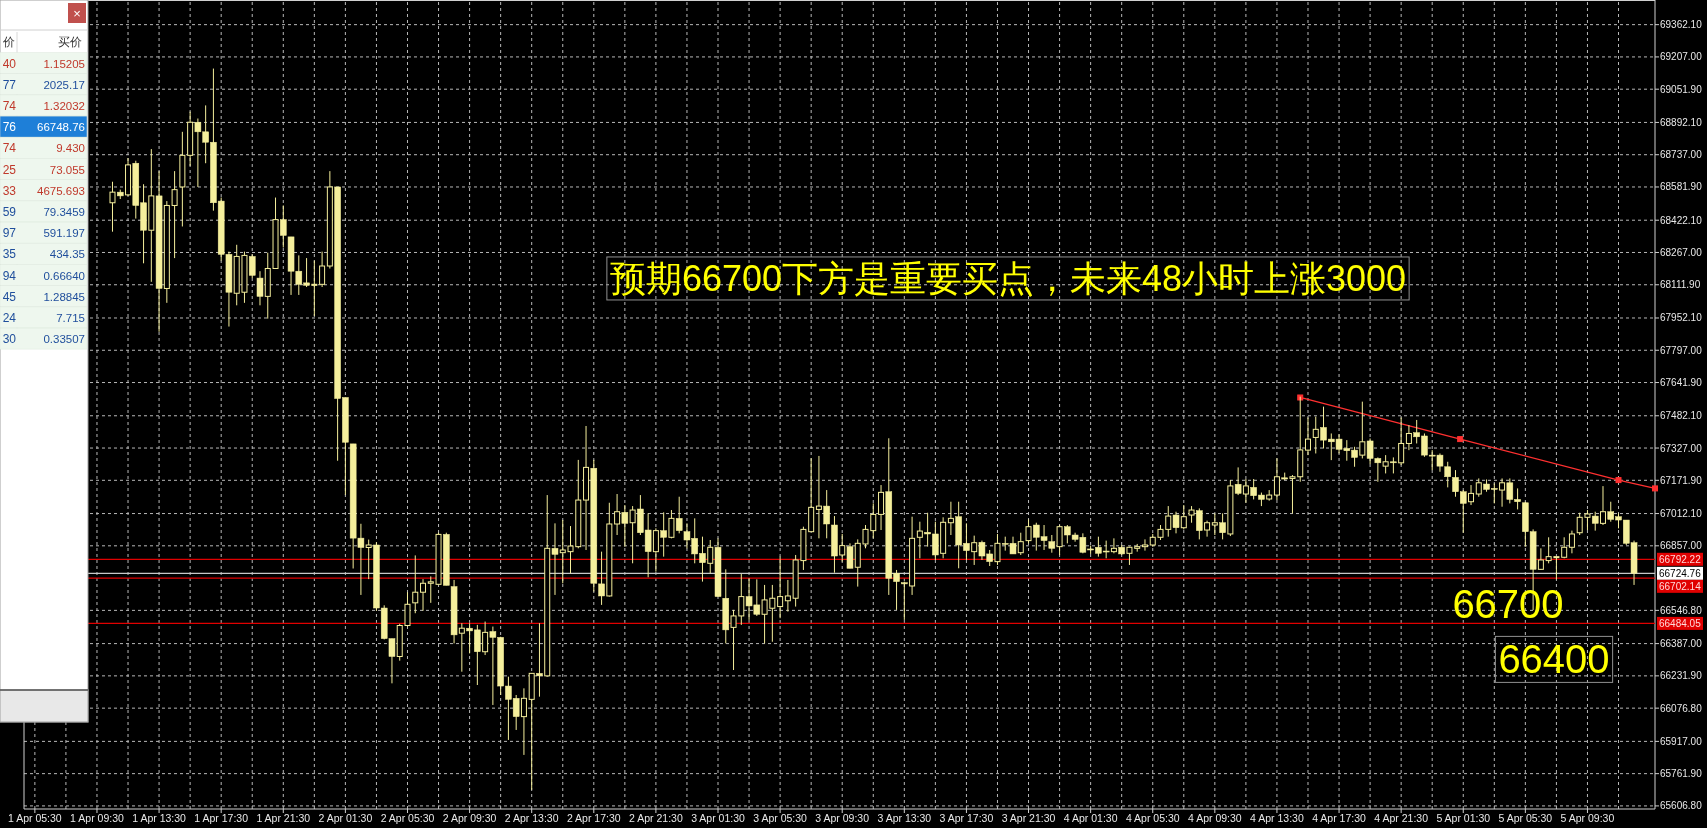 The image size is (1707, 828). I want to click on x-tick-label: 3 Apr 21:30, so click(1028, 818).